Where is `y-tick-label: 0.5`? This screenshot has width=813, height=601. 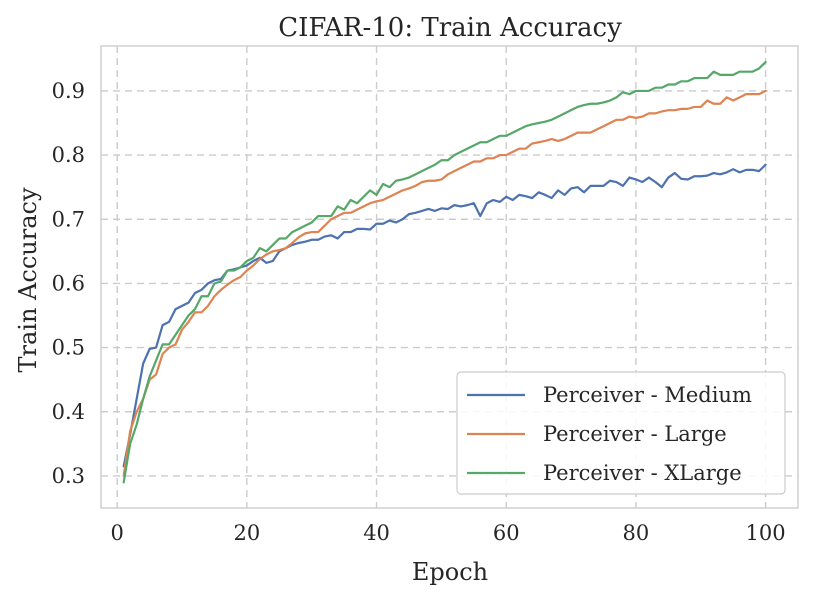
y-tick-label: 0.5 is located at coordinates (68, 348).